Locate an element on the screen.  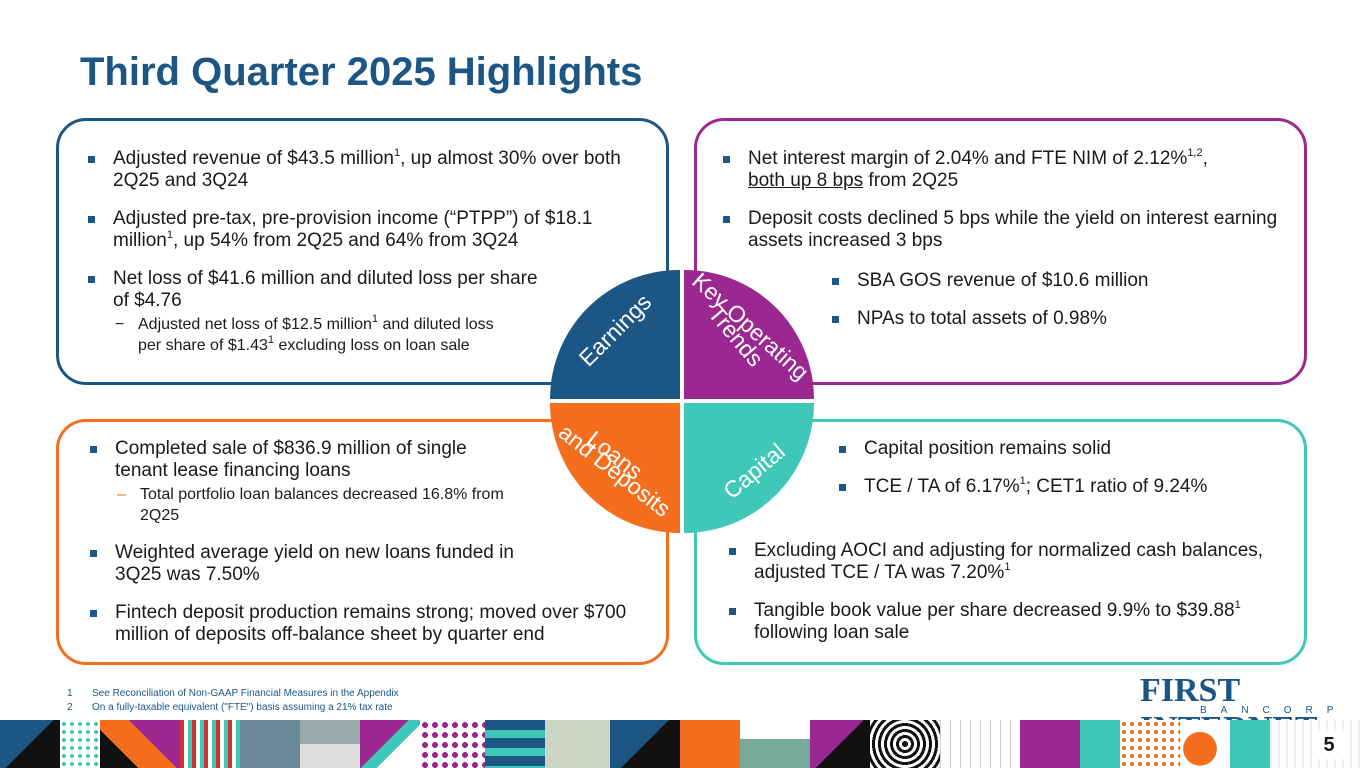
capital-panel is located at coordinates (1000, 542).